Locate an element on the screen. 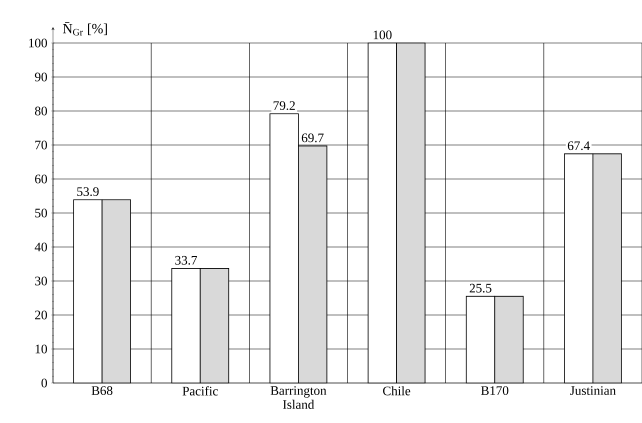 The height and width of the screenshot is (423, 642). x-tick-label: Justinian is located at coordinates (593, 390).